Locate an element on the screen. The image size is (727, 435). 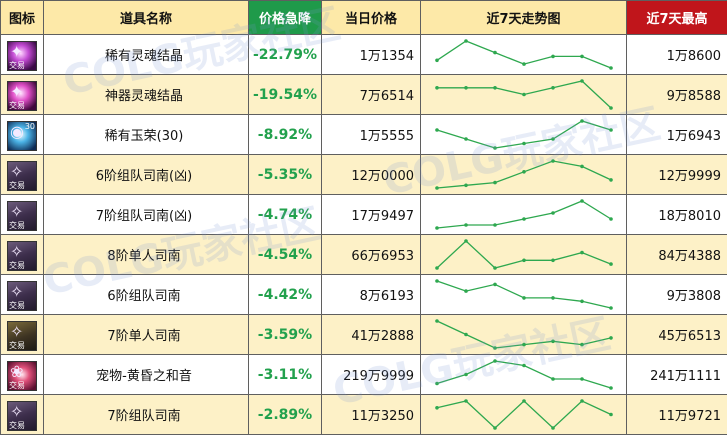
week-high-price: 84万4388 is located at coordinates (677, 255).